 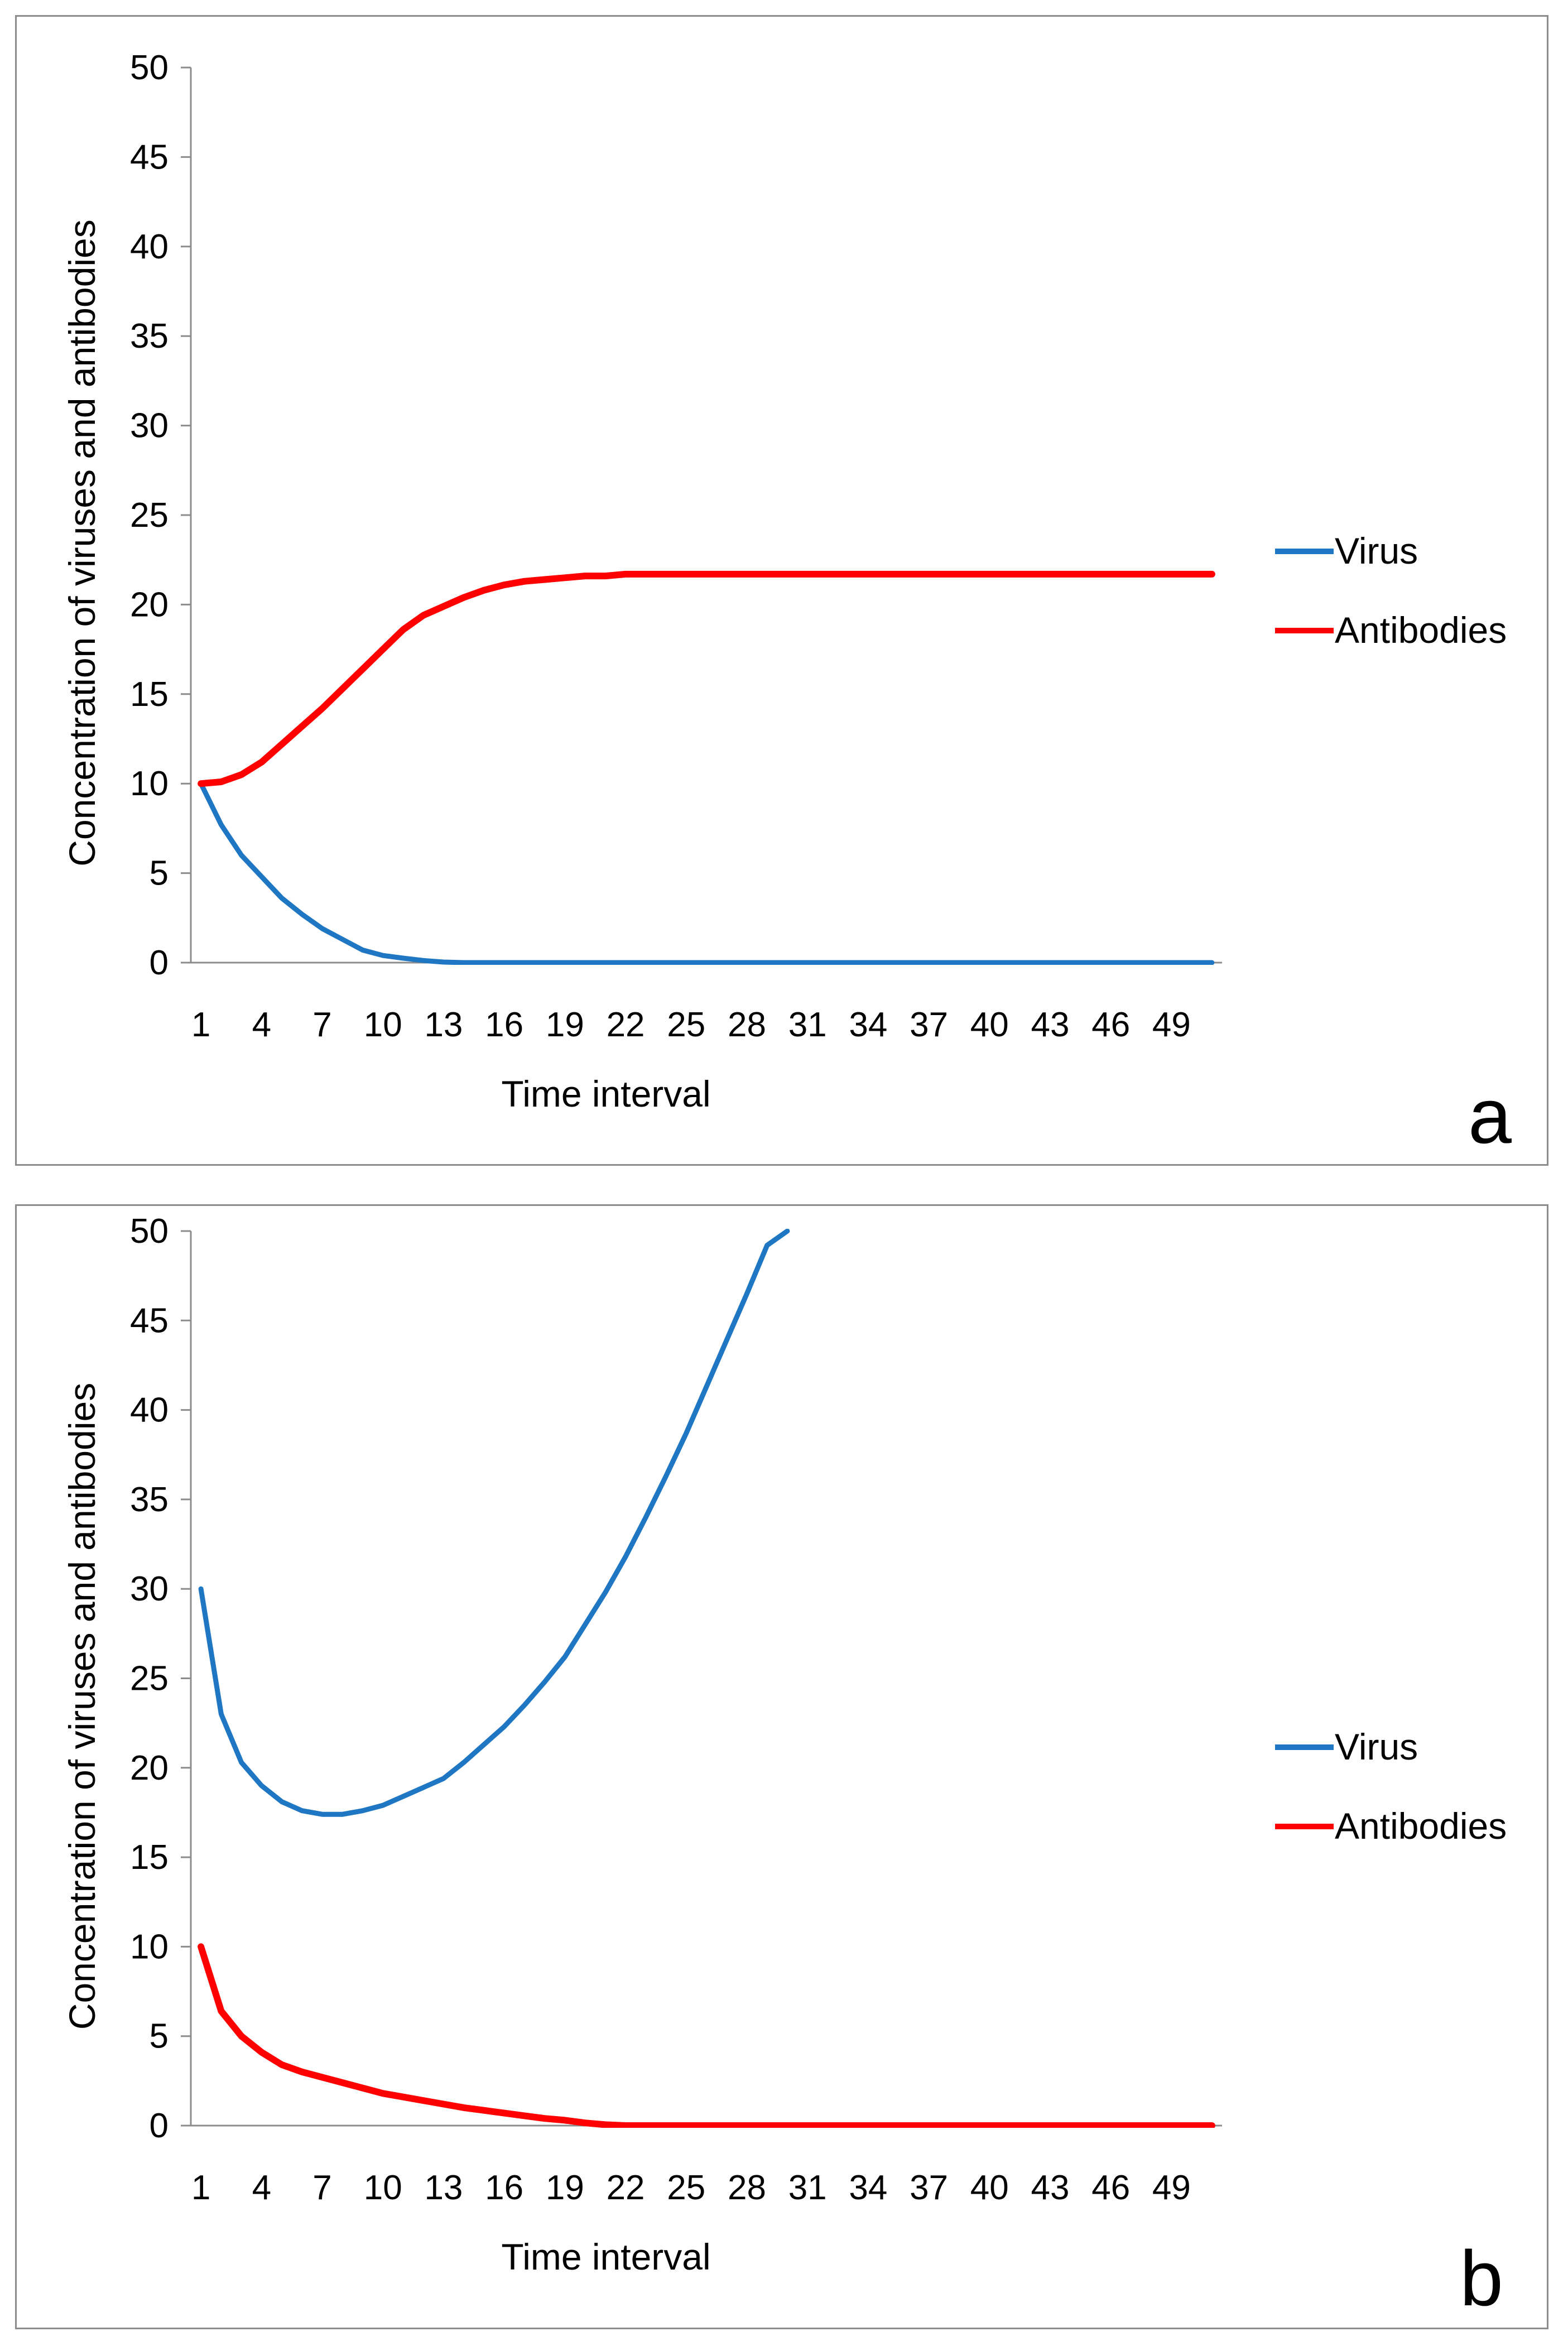 What do you see at coordinates (1490, 1116) in the screenshot?
I see `panel-label: a` at bounding box center [1490, 1116].